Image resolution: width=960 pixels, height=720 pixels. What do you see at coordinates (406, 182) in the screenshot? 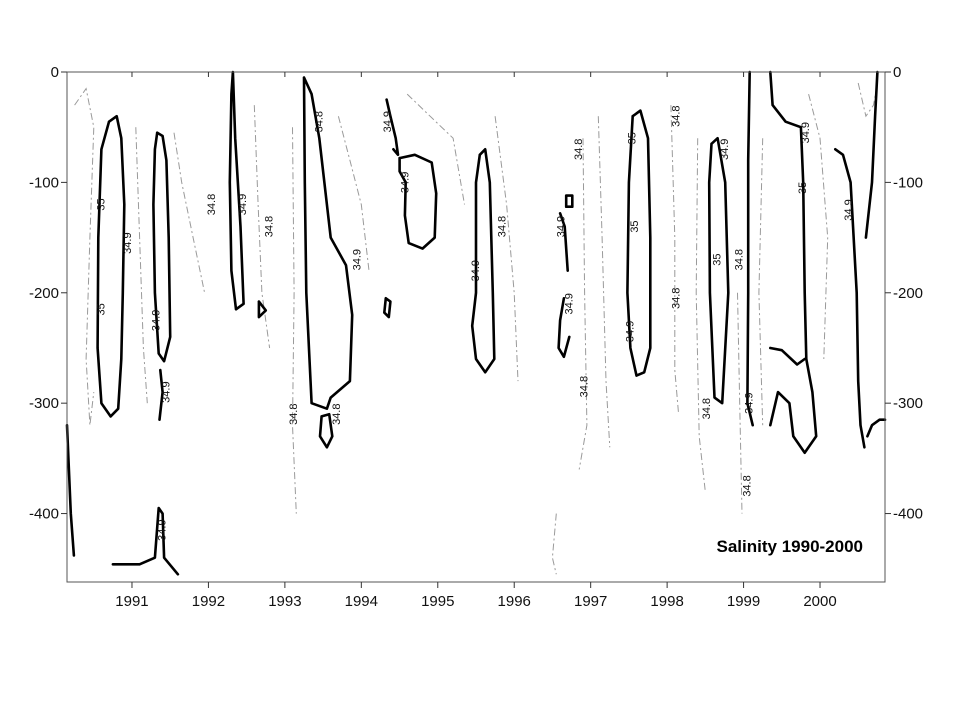
I see `contour-label-14: 34.9` at bounding box center [406, 182].